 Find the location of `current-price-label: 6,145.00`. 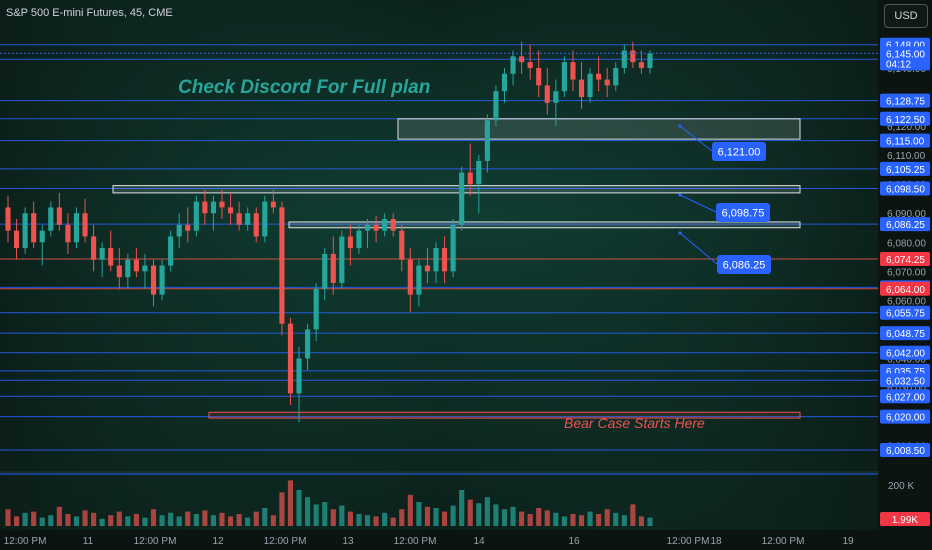

current-price-label: 6,145.00 is located at coordinates (905, 54).